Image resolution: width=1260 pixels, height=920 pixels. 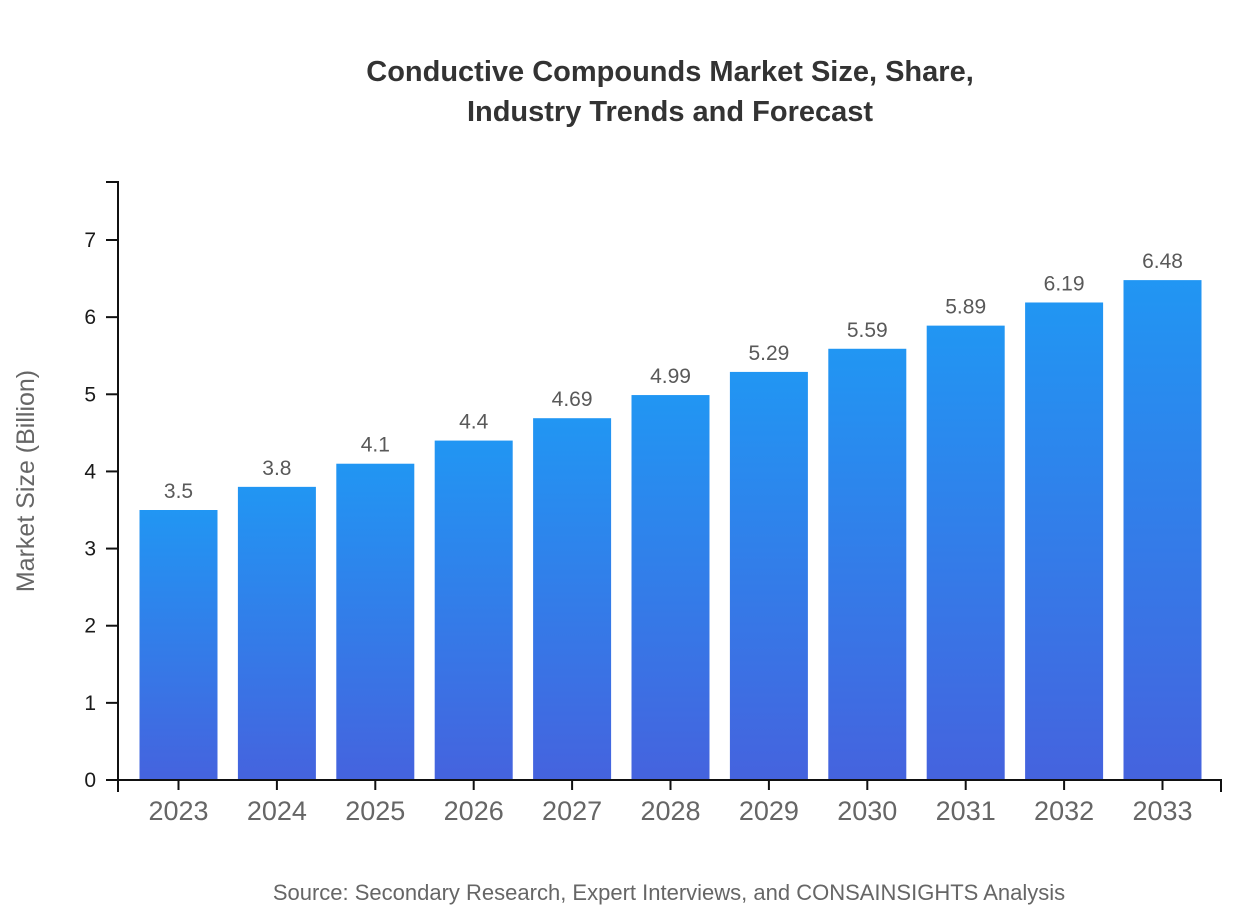 What do you see at coordinates (572, 811) in the screenshot?
I see `x-axis-tick-label: 2027` at bounding box center [572, 811].